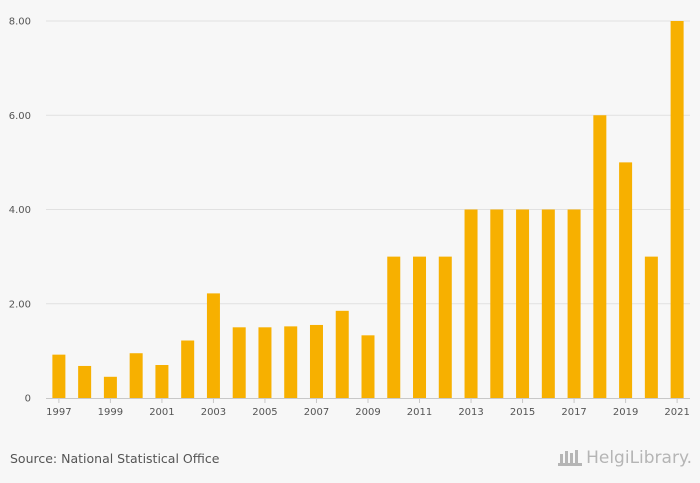  Describe the element at coordinates (264, 412) in the screenshot. I see `x-tick-label: 2005` at that location.